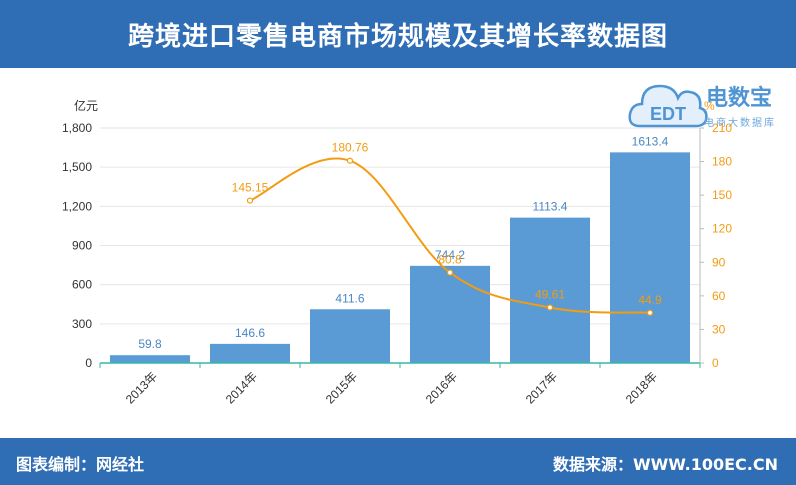 Image resolution: width=796 pixels, height=485 pixels. Describe the element at coordinates (722, 229) in the screenshot. I see `right-tick-label: 120` at that location.